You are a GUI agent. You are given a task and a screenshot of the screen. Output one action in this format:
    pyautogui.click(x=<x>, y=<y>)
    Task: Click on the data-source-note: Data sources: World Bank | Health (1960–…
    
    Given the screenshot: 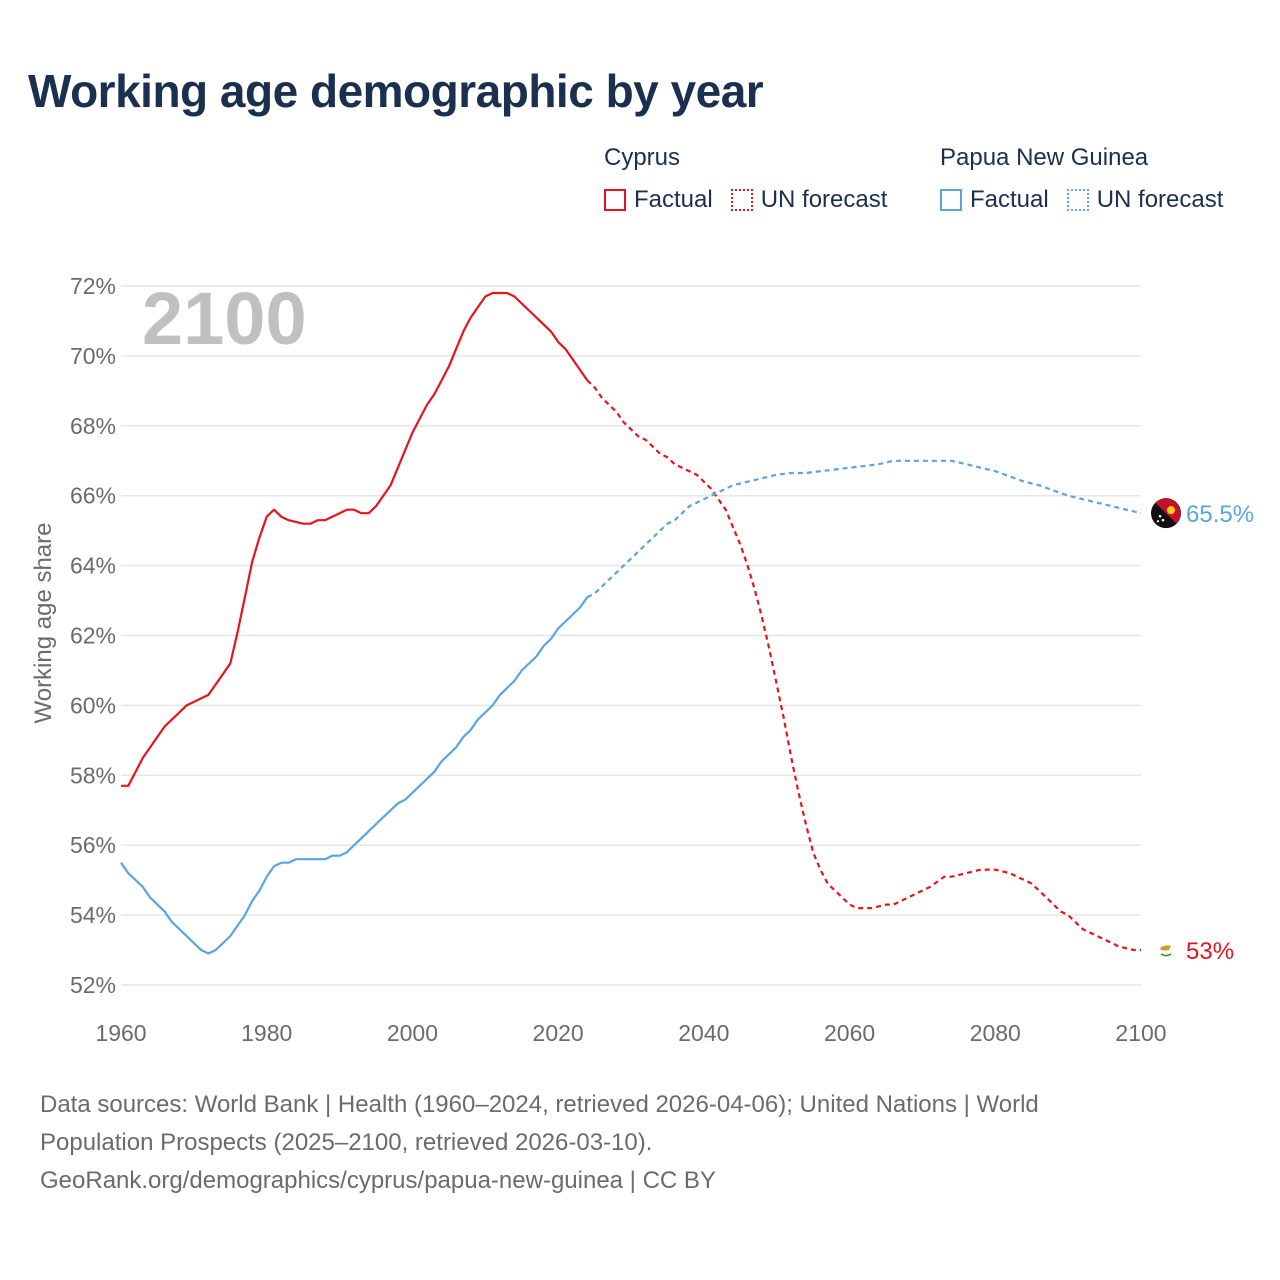 What is the action you would take?
    pyautogui.click(x=600, y=1143)
    